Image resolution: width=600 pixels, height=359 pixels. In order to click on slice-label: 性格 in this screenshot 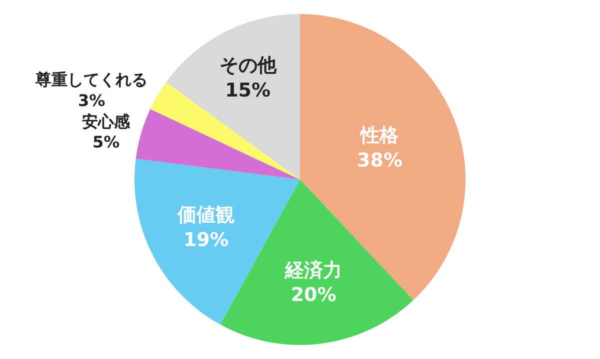, I will do `click(380, 135)`.